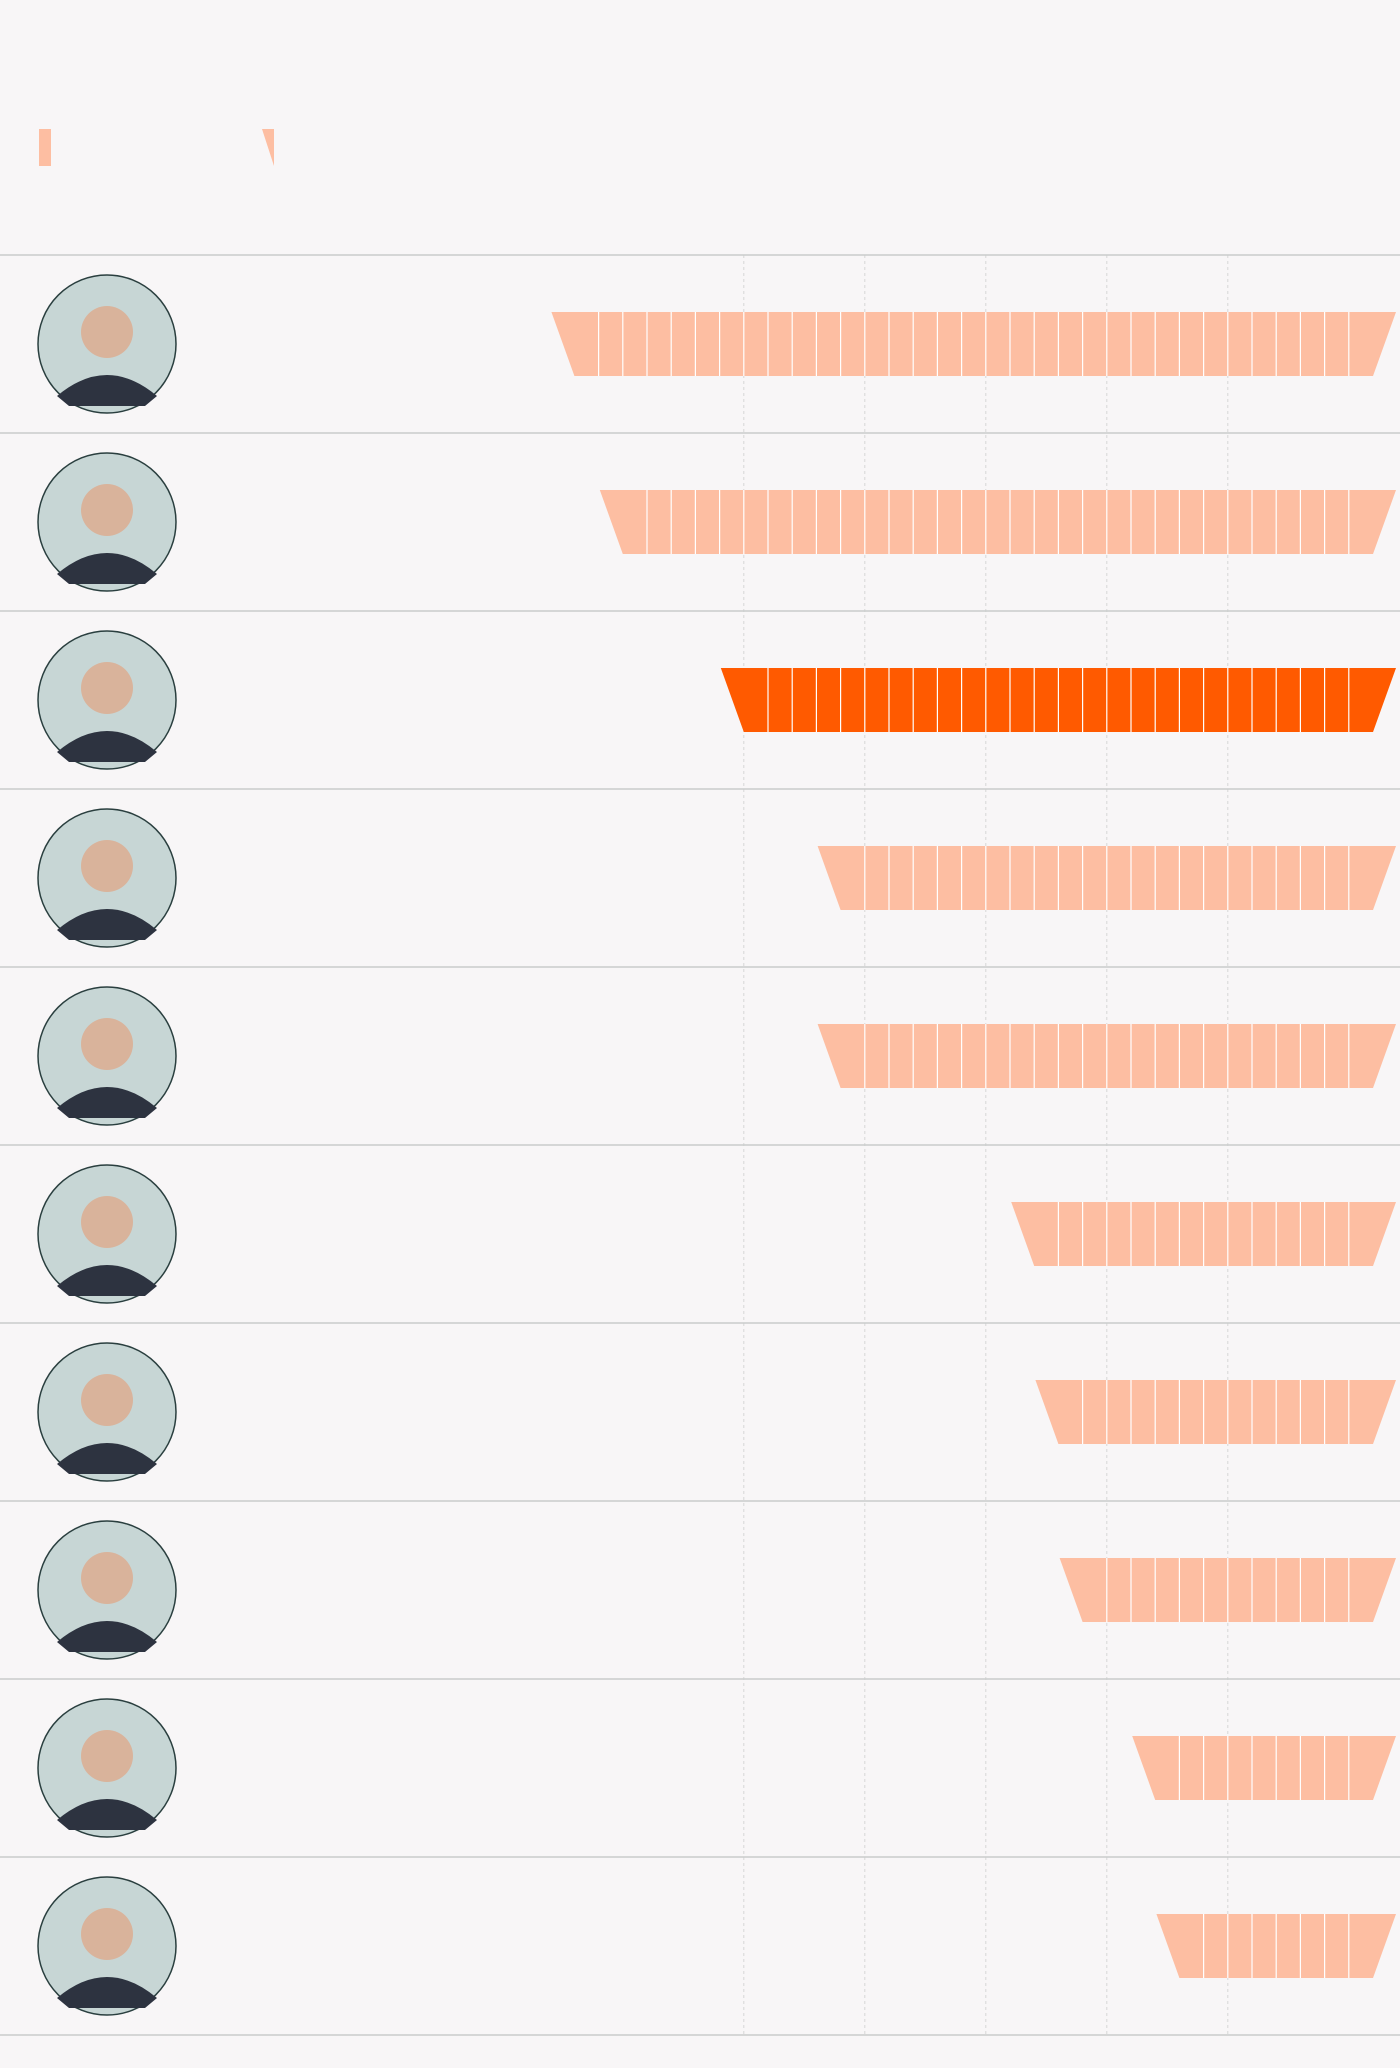  I want to click on leader-portrait-8-icon, so click(107, 1590).